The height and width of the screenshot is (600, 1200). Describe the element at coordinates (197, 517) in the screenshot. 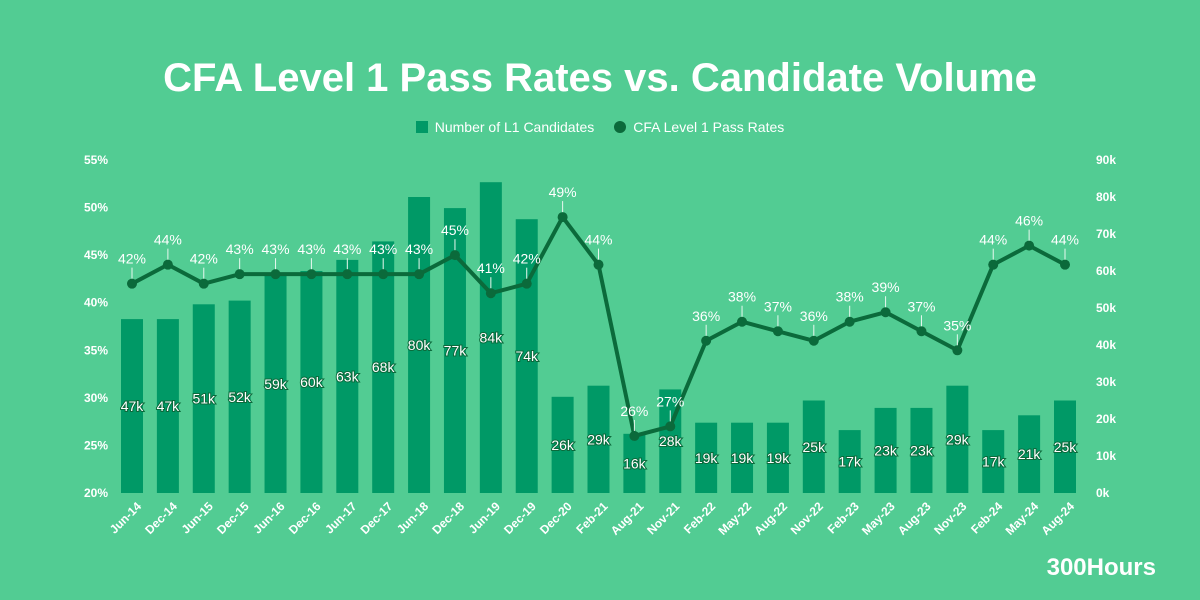

I see `x-axis-tick: Jun-15` at that location.